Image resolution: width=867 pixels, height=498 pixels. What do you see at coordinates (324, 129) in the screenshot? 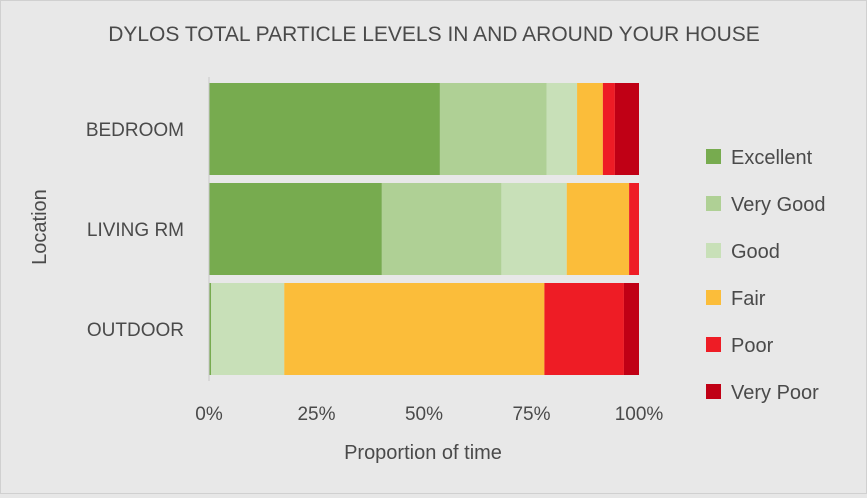
I see `bar-bedroom-excellent` at bounding box center [324, 129].